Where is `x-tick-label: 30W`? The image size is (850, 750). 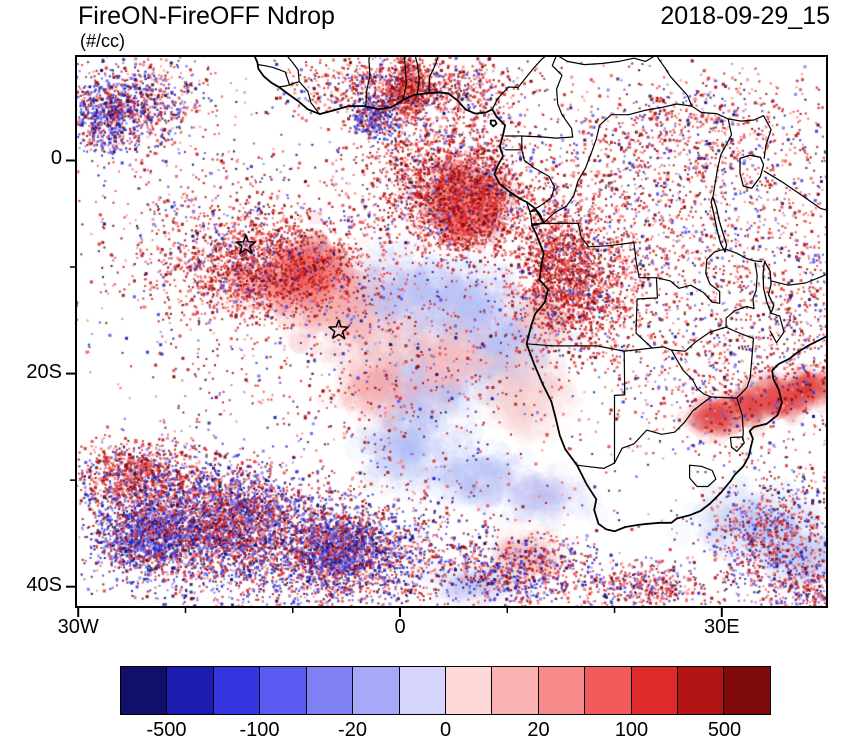 x-tick-label: 30W is located at coordinates (78, 627).